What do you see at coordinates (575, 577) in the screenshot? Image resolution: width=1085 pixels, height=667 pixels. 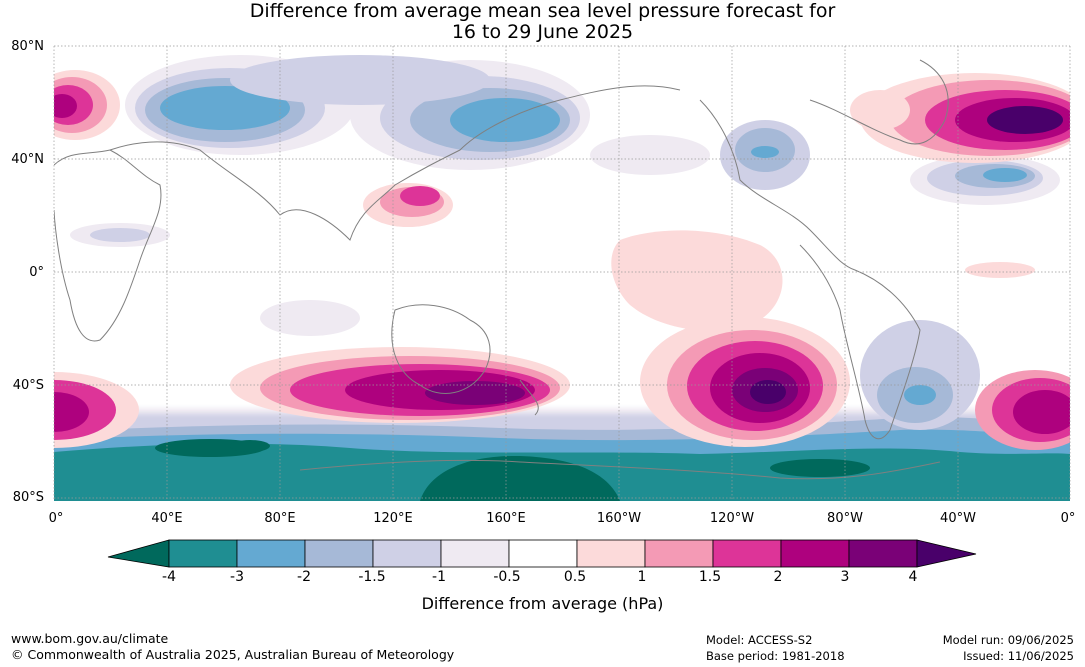 I see `colorbar-tick: 0.5` at bounding box center [575, 577].